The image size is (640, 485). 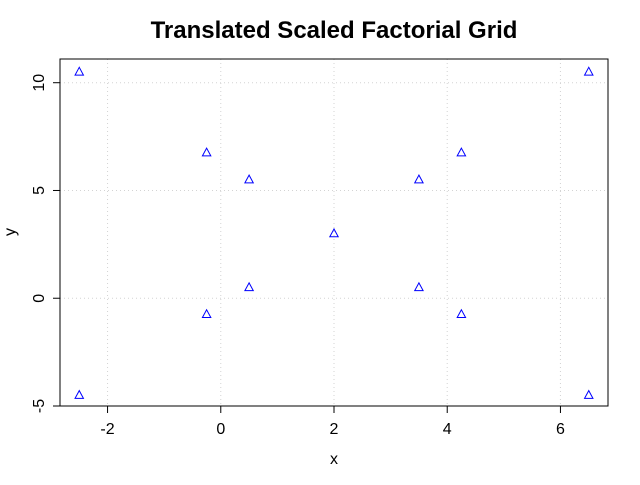 I want to click on y-tick-label: 0, so click(x=39, y=298).